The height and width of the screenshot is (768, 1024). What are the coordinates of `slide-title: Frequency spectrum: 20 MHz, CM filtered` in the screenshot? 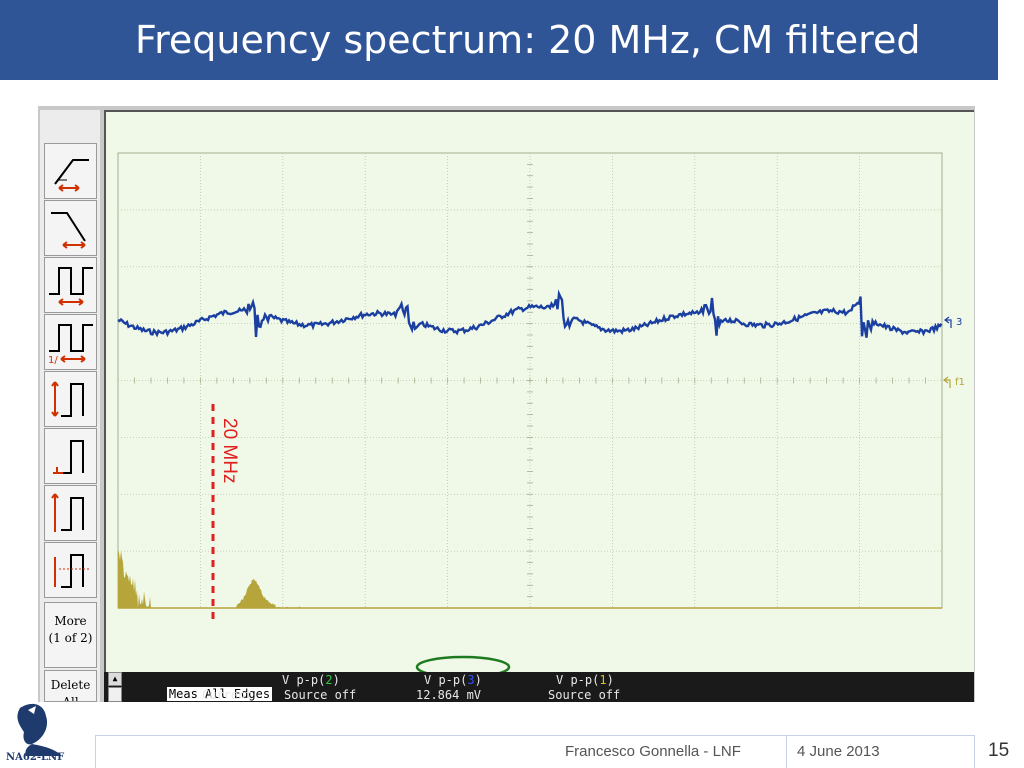 It's located at (528, 40).